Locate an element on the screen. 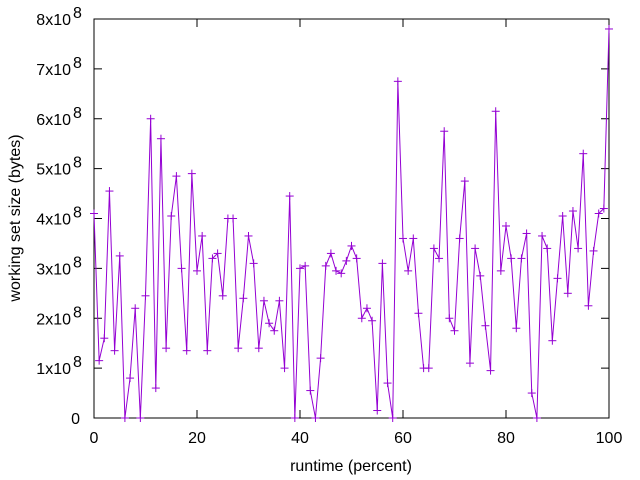  x-axis-label: runtime (percent) is located at coordinates (351, 466).